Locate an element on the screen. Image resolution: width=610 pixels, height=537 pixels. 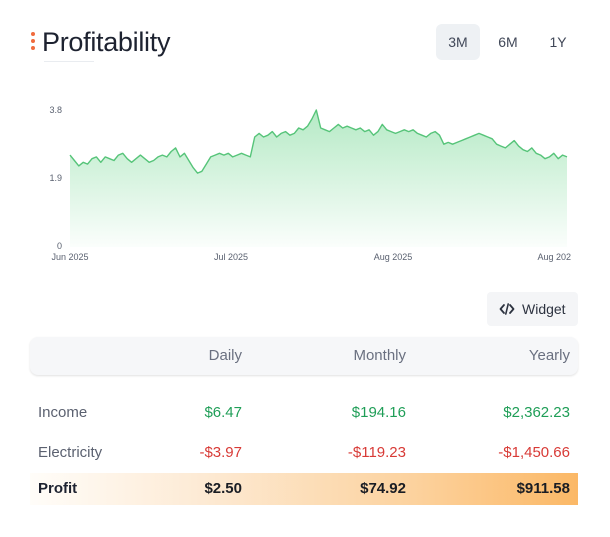
income-monthly-value: $194.16 is located at coordinates (378, 412).